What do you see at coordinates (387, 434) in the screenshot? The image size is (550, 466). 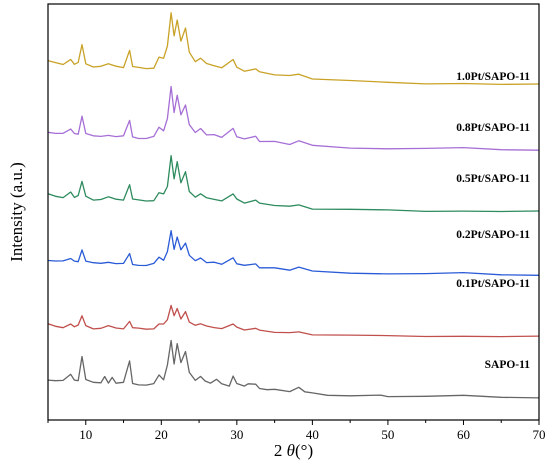 I see `x-tick-label: 50` at bounding box center [387, 434].